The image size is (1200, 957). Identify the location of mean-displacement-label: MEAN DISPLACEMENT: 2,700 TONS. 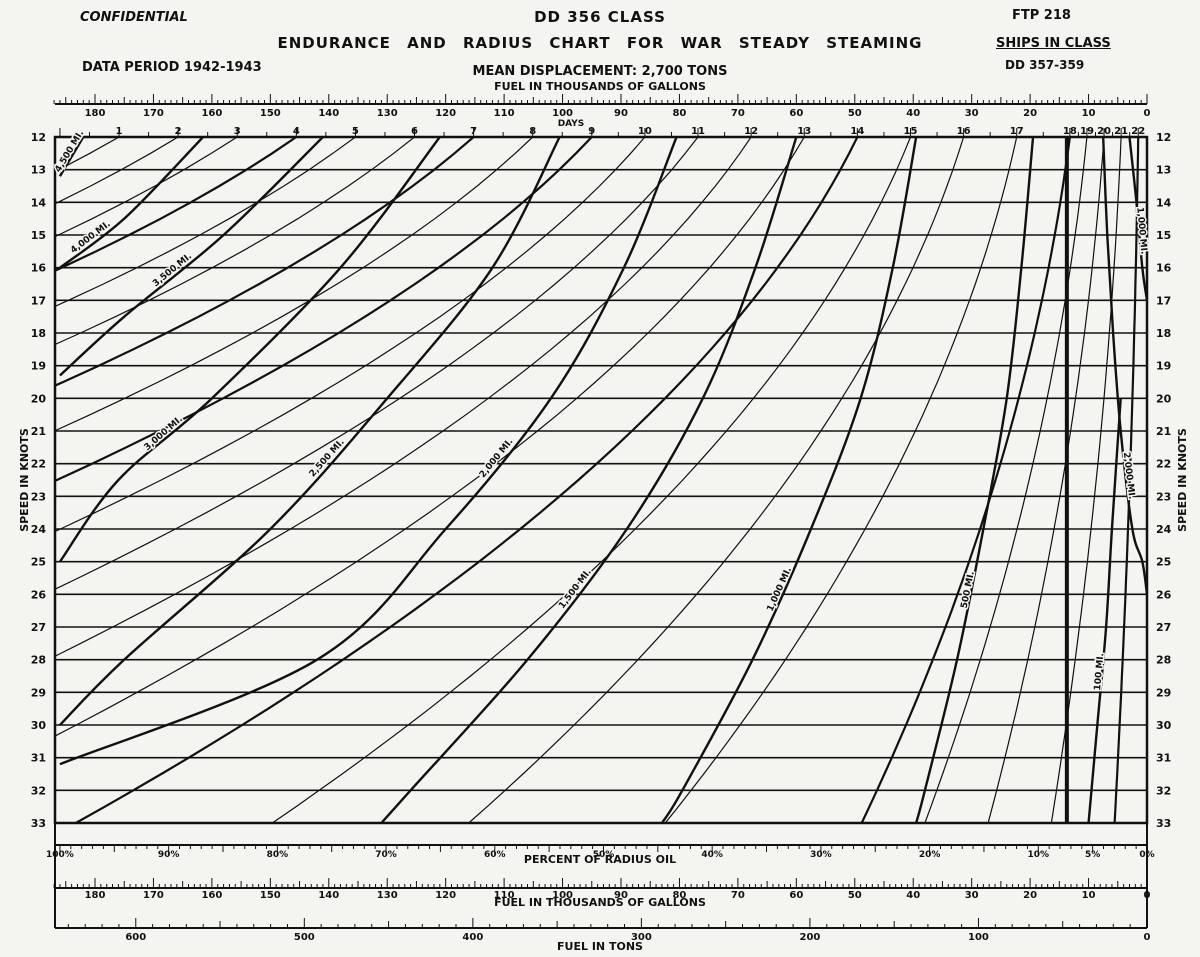
(600, 71).